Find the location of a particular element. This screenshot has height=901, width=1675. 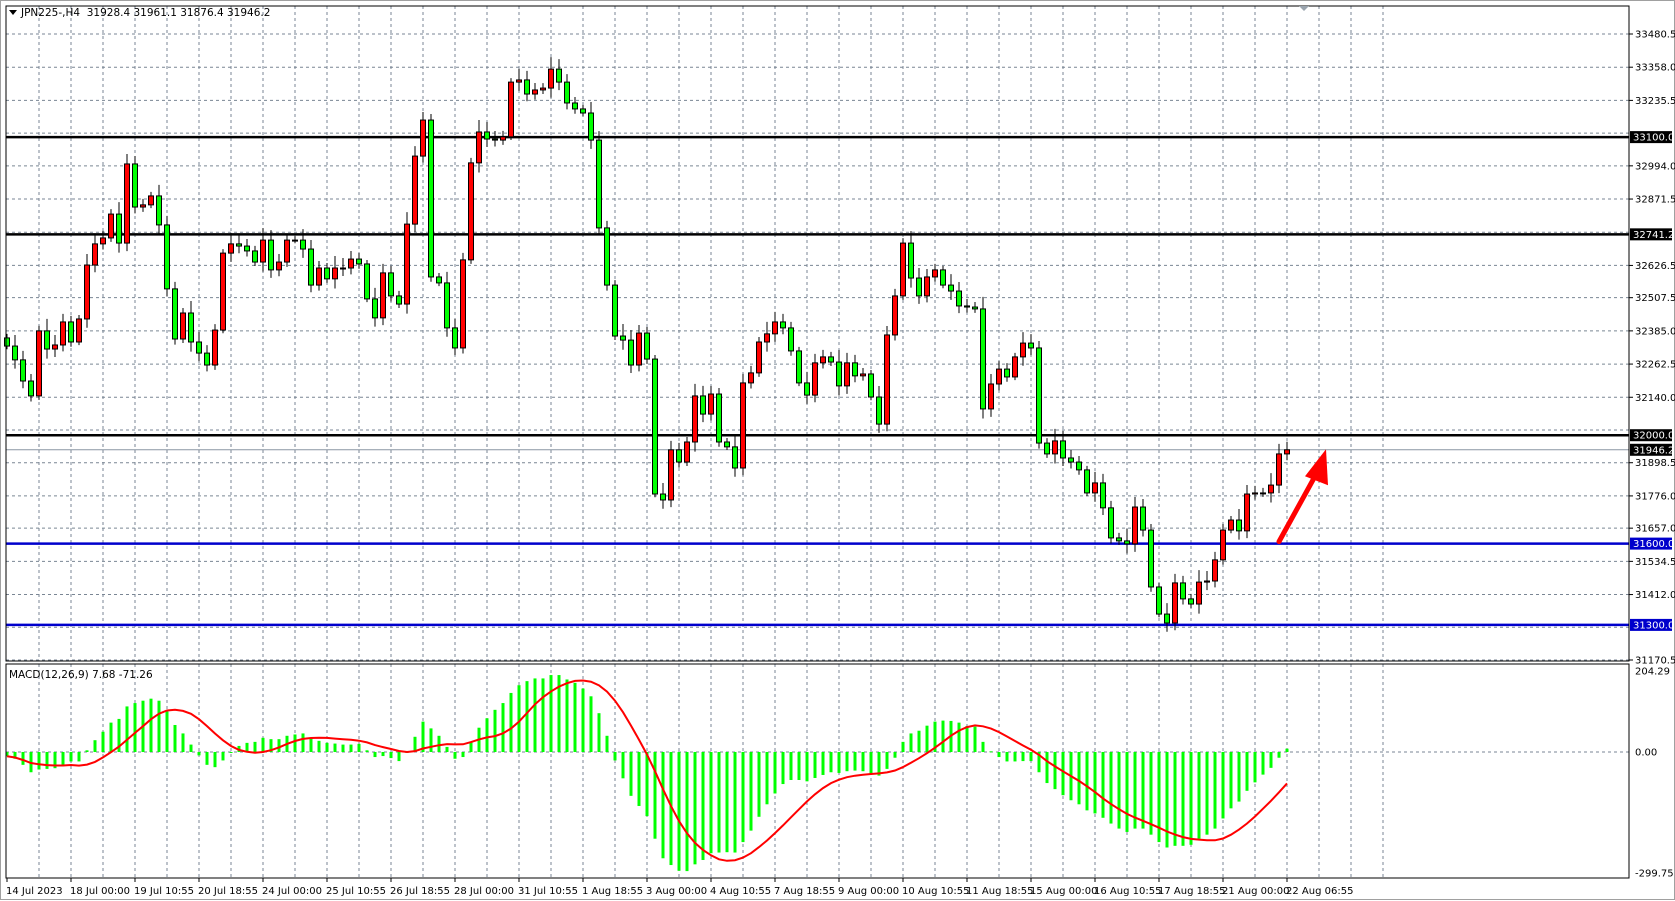

price-tick-label: 32994.0 is located at coordinates (1655, 166).